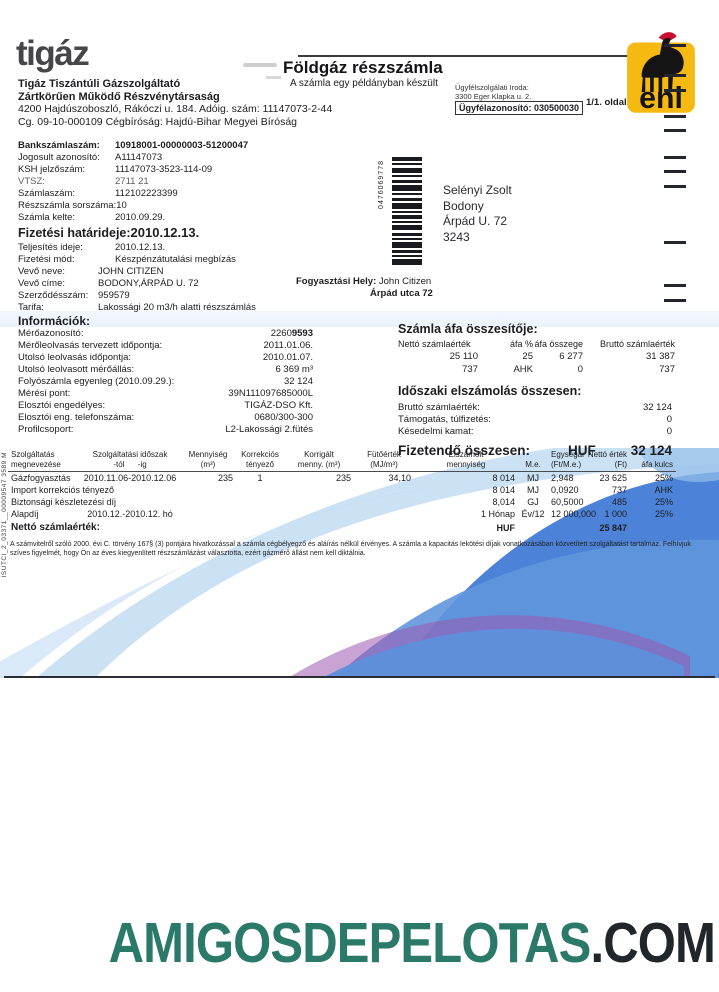 Image resolution: width=719 pixels, height=992 pixels. I want to click on vat-cell: 737, so click(667, 369).